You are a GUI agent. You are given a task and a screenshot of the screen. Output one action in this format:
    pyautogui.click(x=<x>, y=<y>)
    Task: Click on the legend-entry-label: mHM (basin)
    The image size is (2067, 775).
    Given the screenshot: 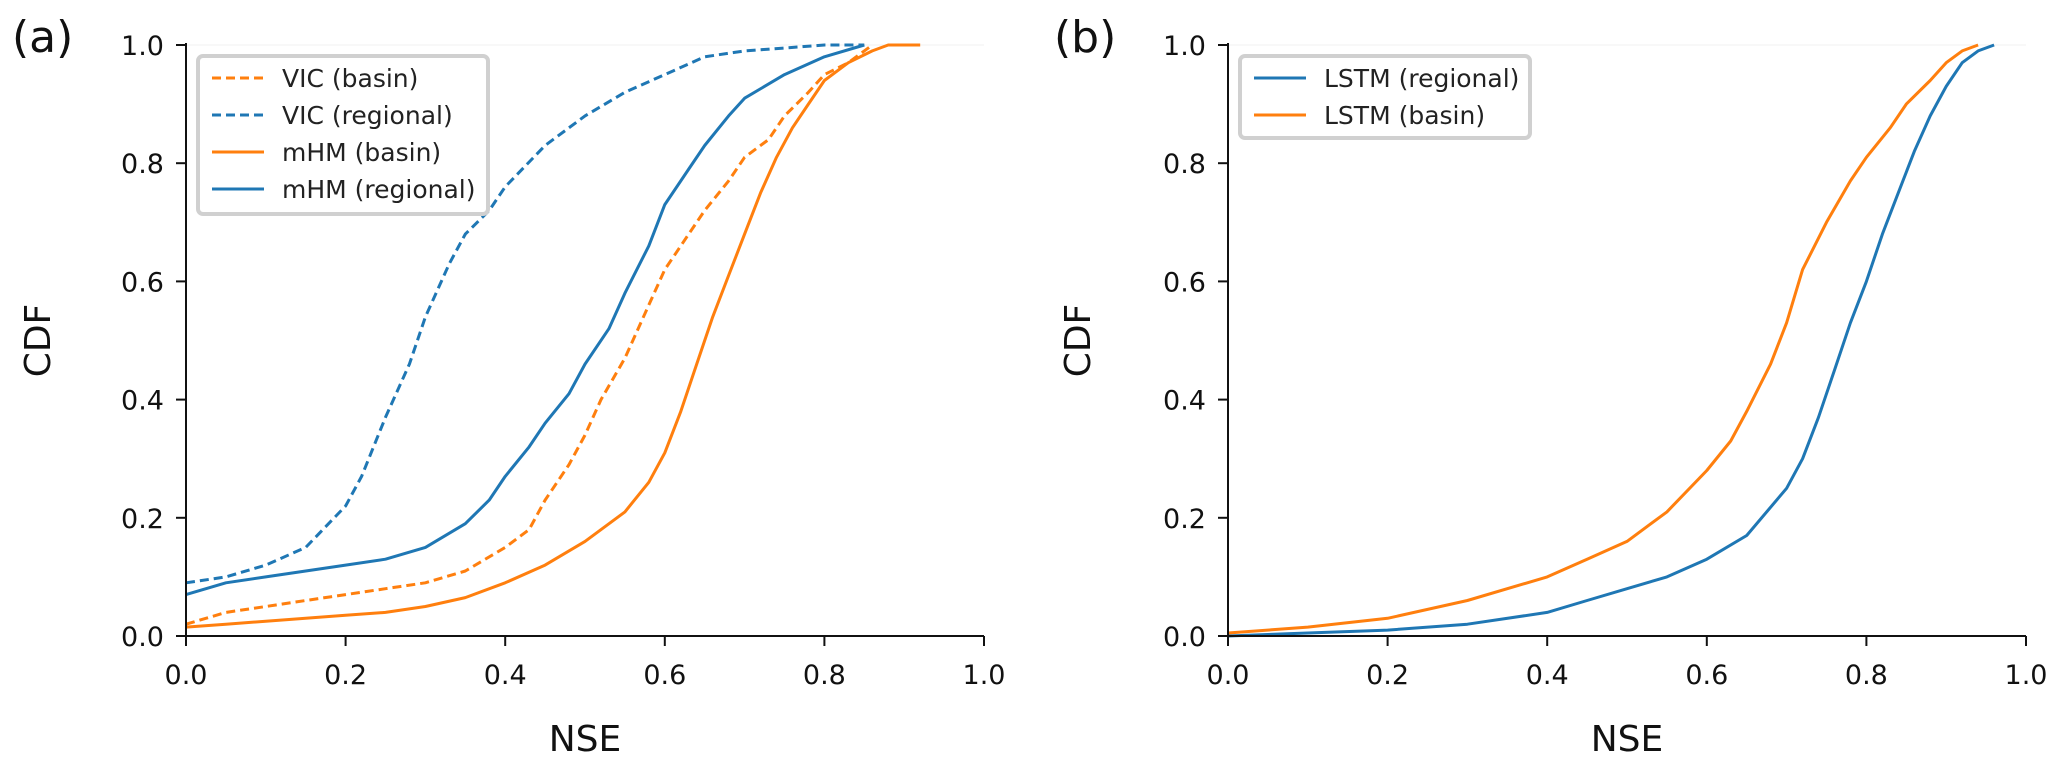 What is the action you would take?
    pyautogui.click(x=361, y=152)
    